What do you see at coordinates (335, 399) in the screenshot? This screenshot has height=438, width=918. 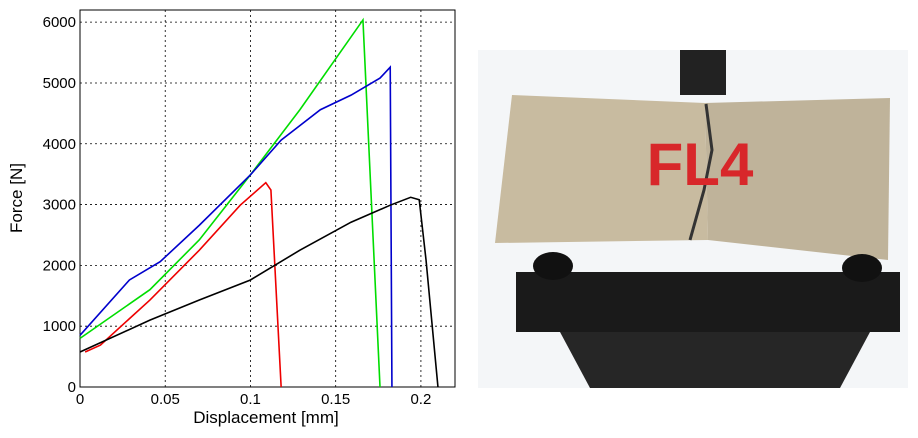 I see `x-tick-label: 0.15` at bounding box center [335, 399].